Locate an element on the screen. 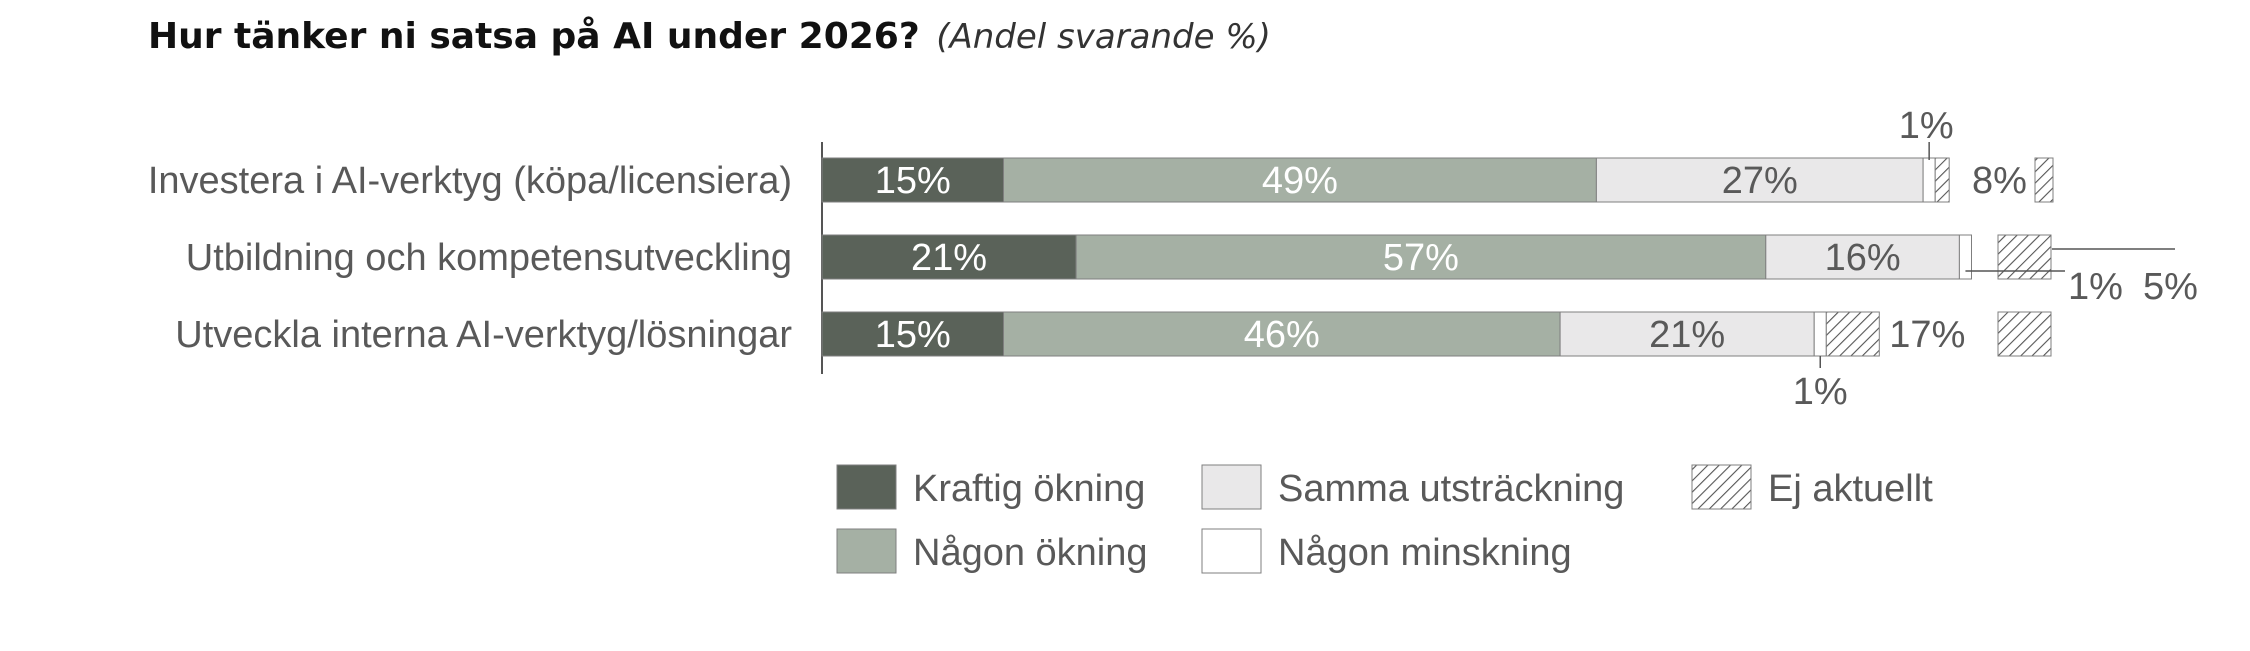 The height and width of the screenshot is (651, 2250). data-label: 27% is located at coordinates (1760, 181).